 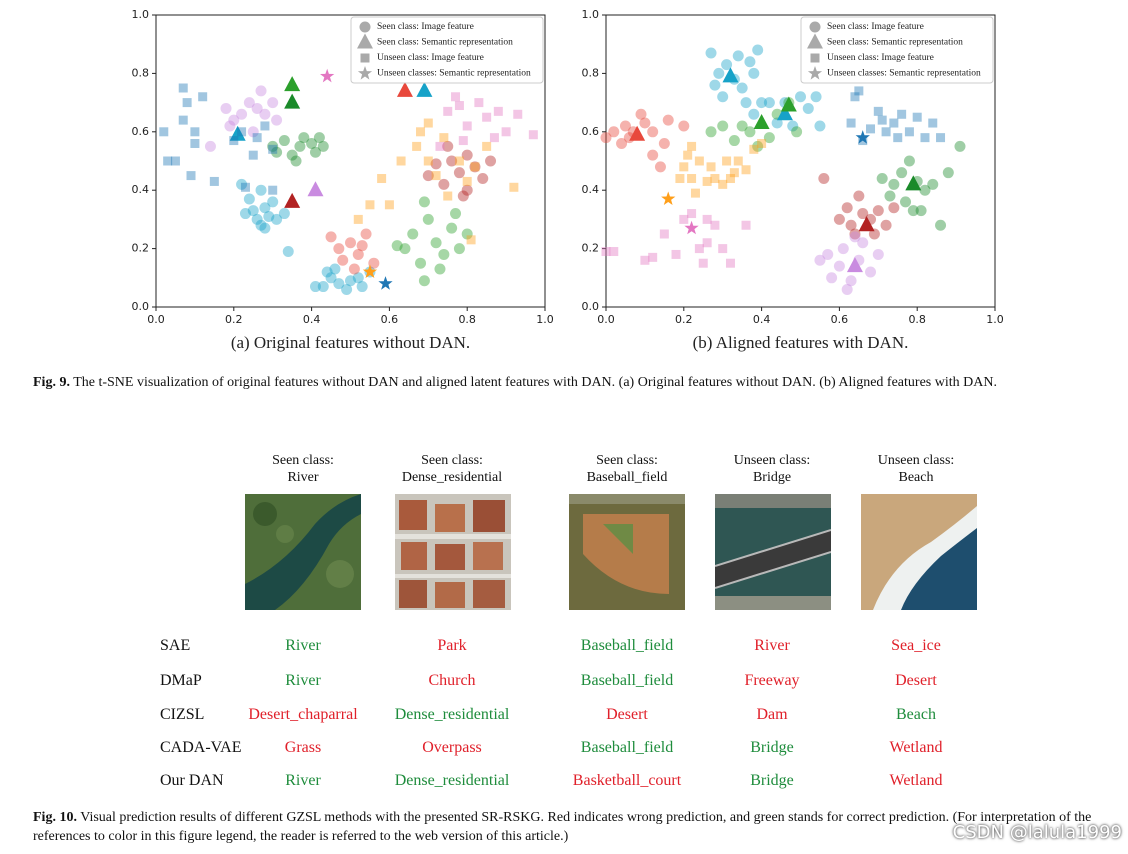 I want to click on column-header: Unseen class:, so click(x=916, y=460).